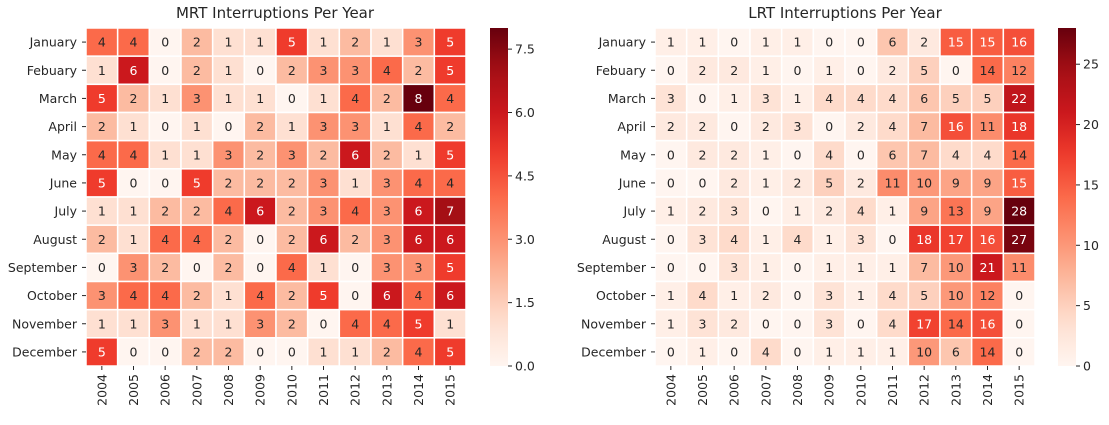 This screenshot has width=1109, height=425. What do you see at coordinates (956, 211) in the screenshot?
I see `lrt-cell-label: 13` at bounding box center [956, 211].